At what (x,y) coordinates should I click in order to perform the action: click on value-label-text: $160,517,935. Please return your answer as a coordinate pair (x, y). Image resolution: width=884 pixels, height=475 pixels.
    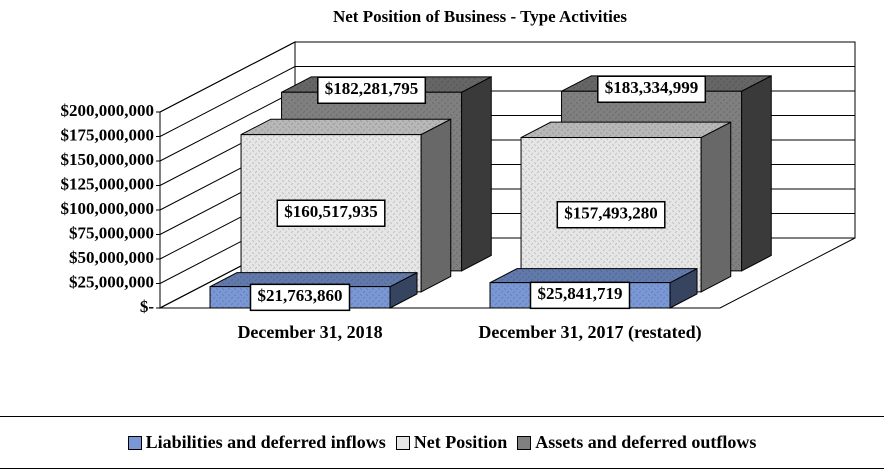
    Looking at the image, I should click on (331, 211).